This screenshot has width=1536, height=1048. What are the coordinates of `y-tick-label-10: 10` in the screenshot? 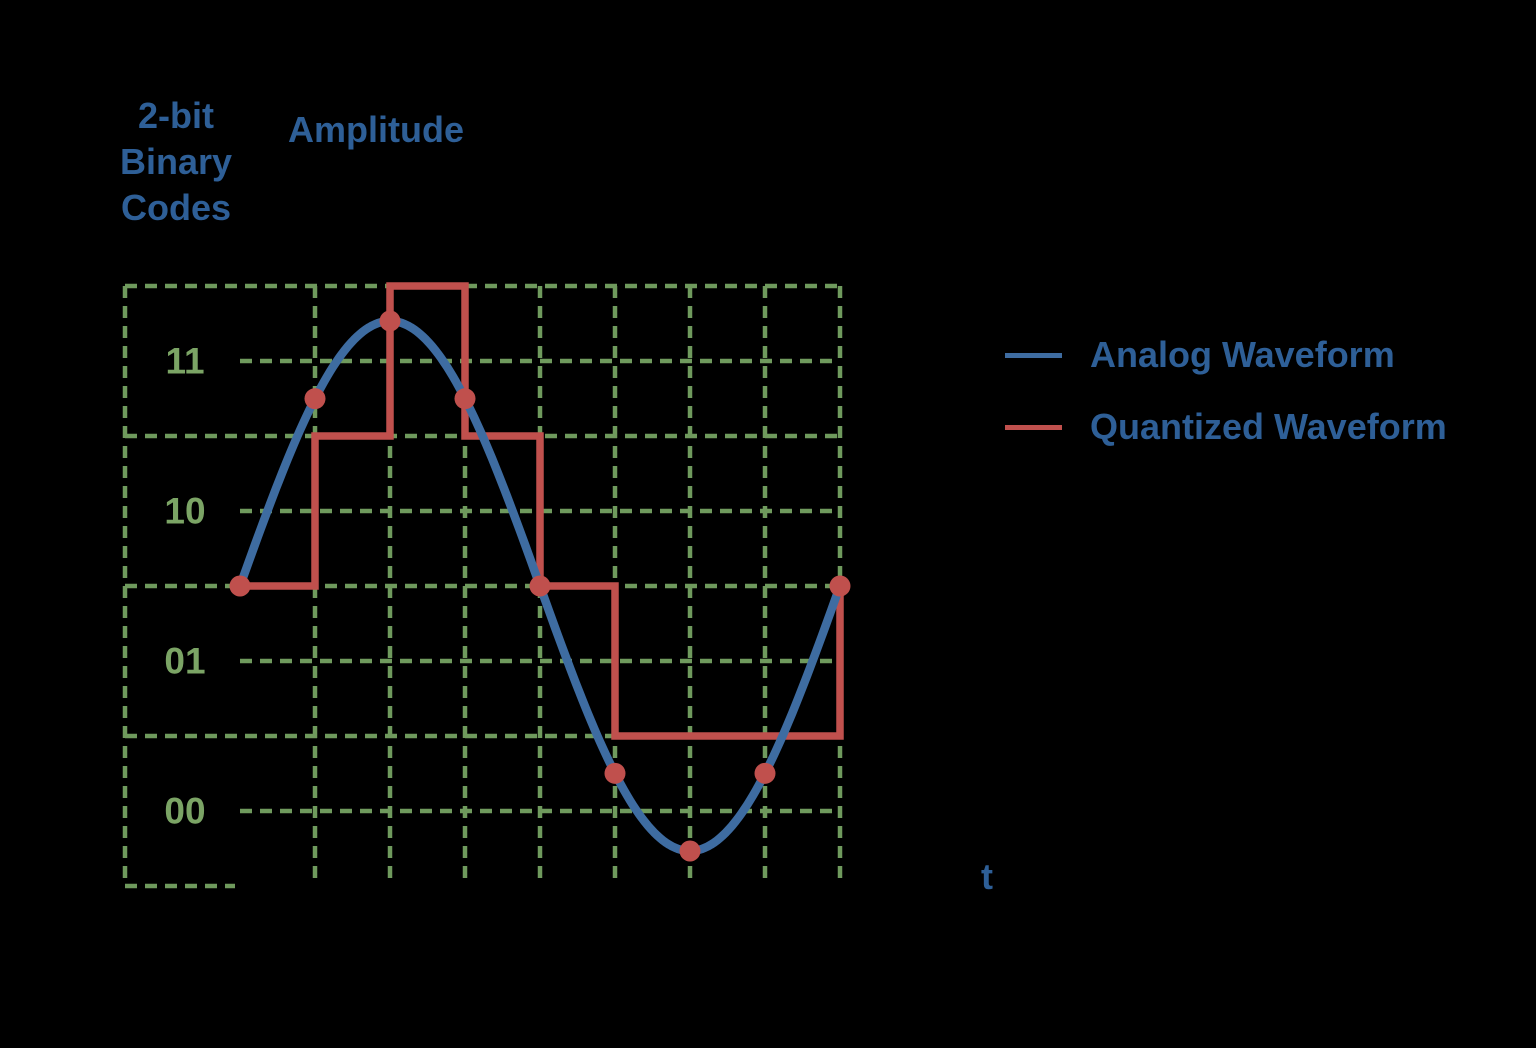 It's located at (184, 511).